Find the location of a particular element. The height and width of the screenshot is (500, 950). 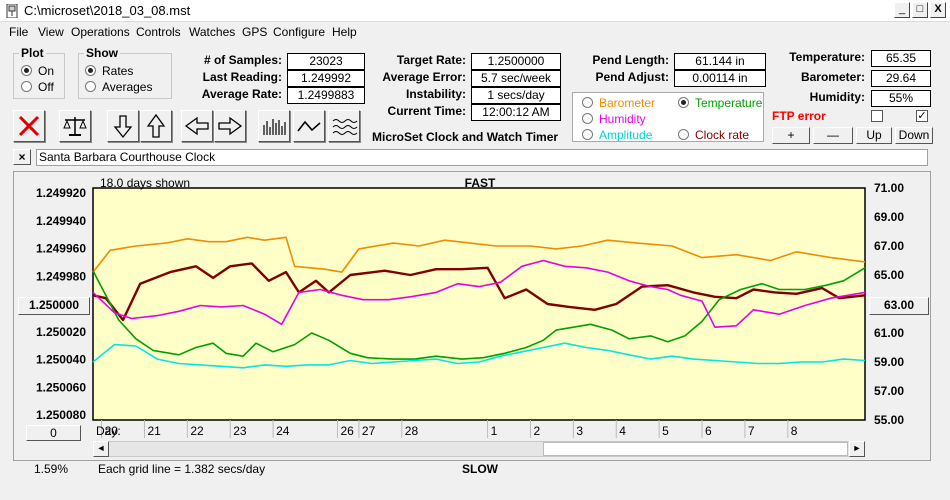

last-reading-label: Last Reading: is located at coordinates (242, 77).